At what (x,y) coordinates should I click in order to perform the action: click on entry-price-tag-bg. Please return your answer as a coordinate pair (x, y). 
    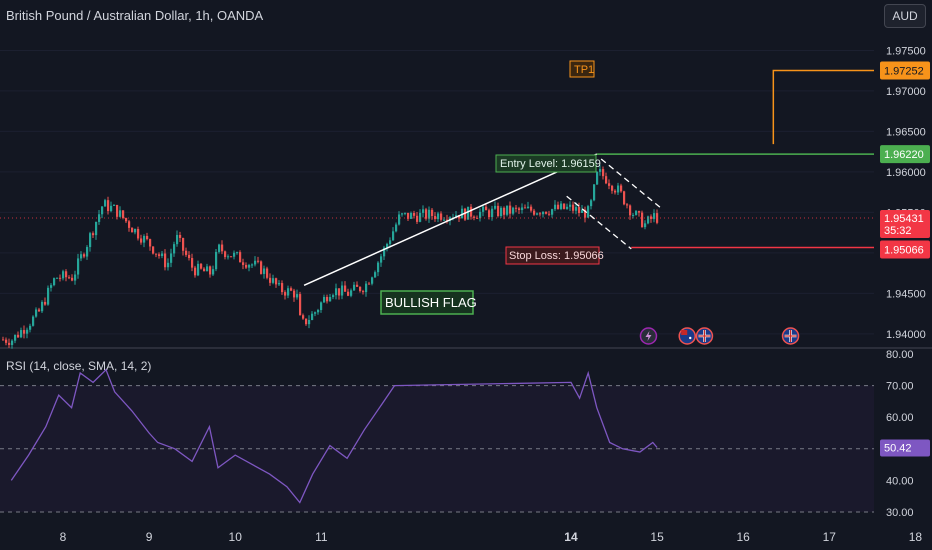
    Looking at the image, I should click on (905, 154).